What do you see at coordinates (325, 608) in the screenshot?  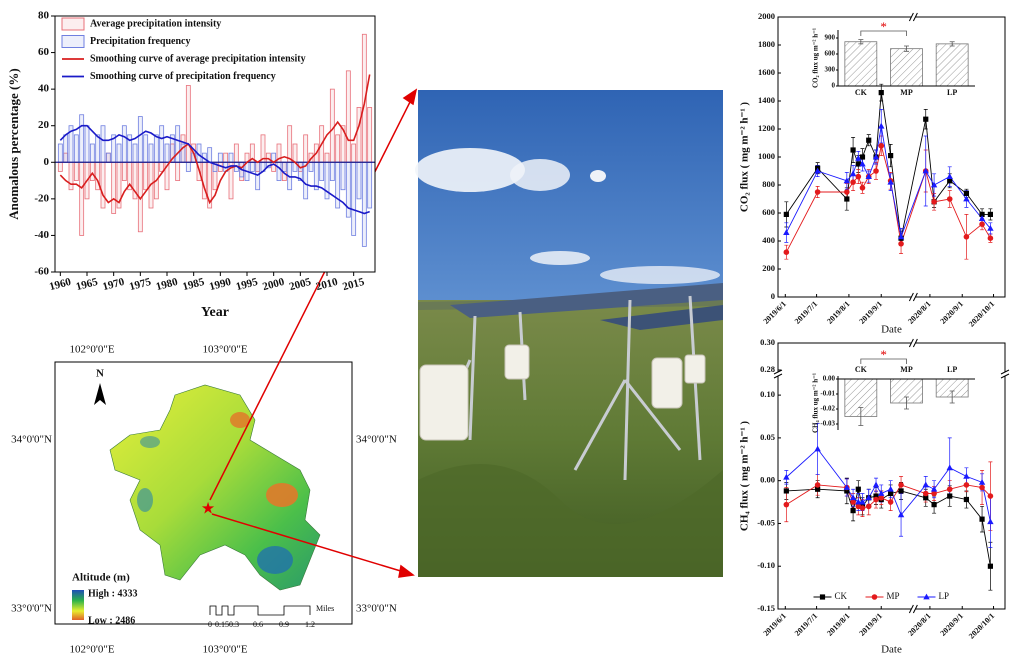 I see `scale-unit: Miles` at bounding box center [325, 608].